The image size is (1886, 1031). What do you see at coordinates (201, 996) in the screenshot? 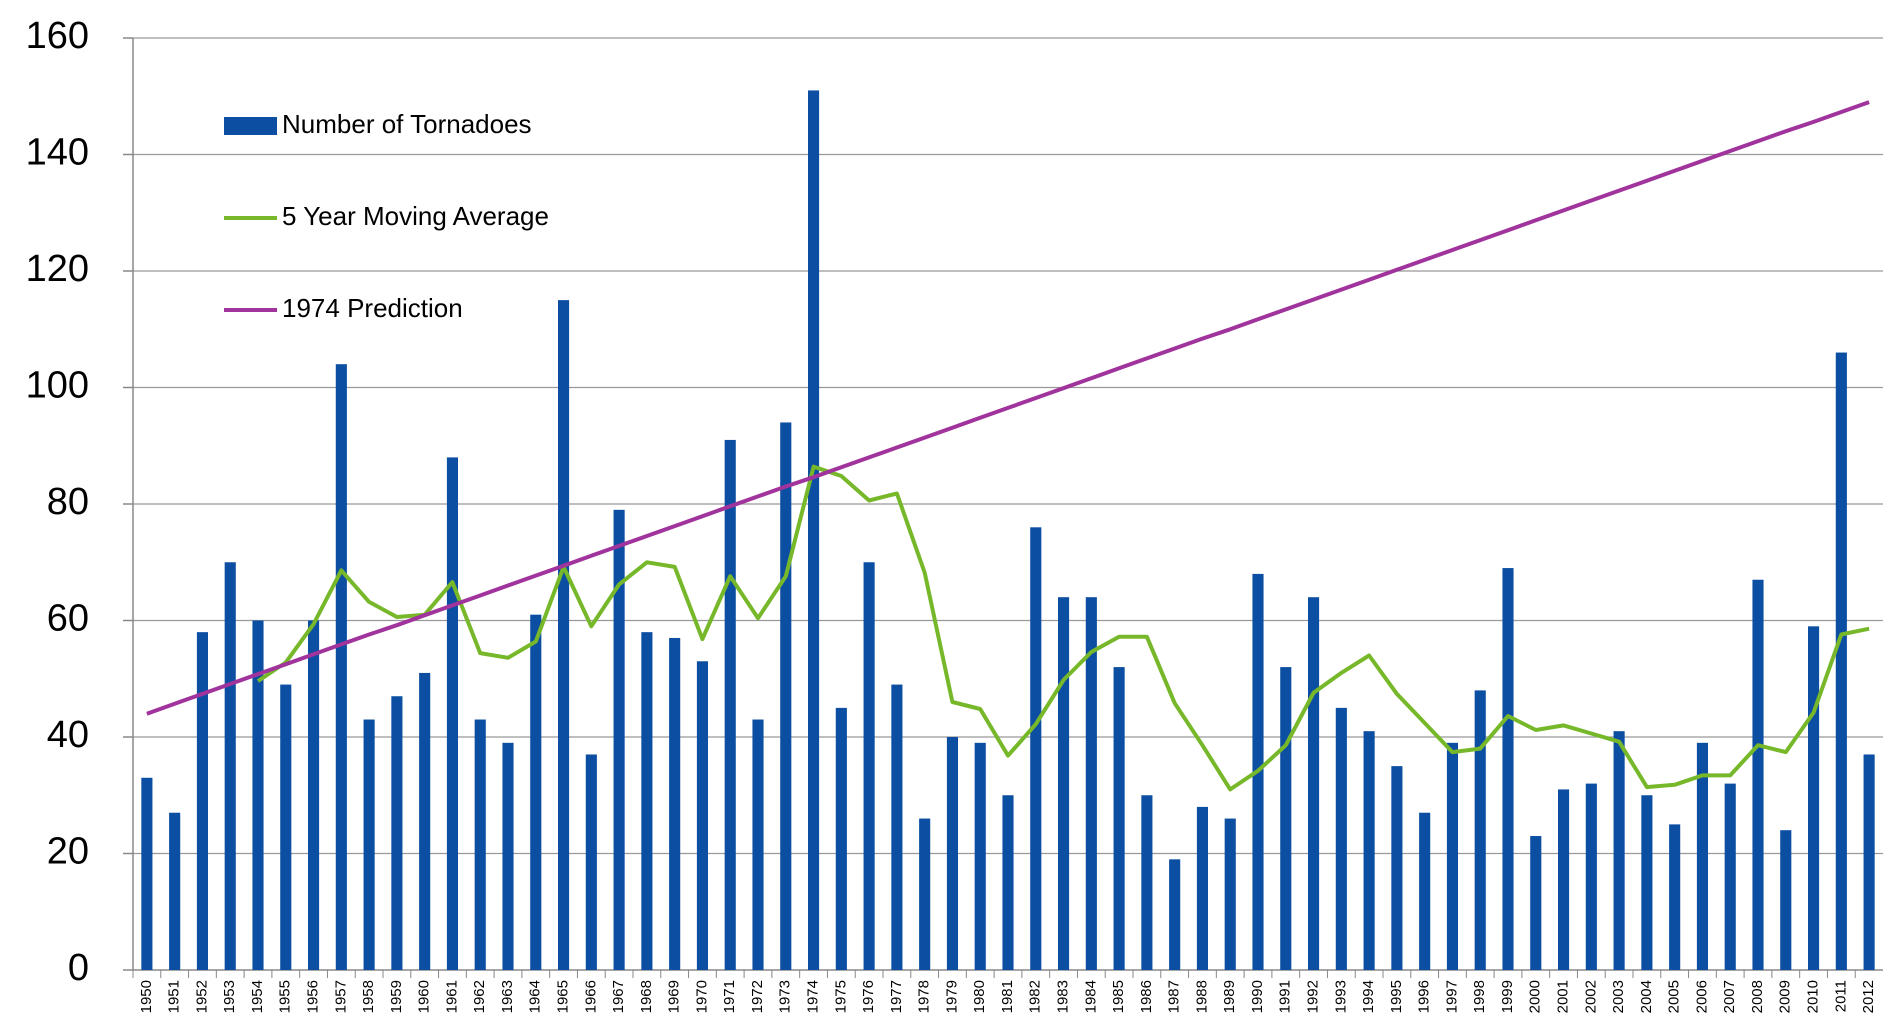
I see `x-tick-label: 1952` at bounding box center [201, 996].